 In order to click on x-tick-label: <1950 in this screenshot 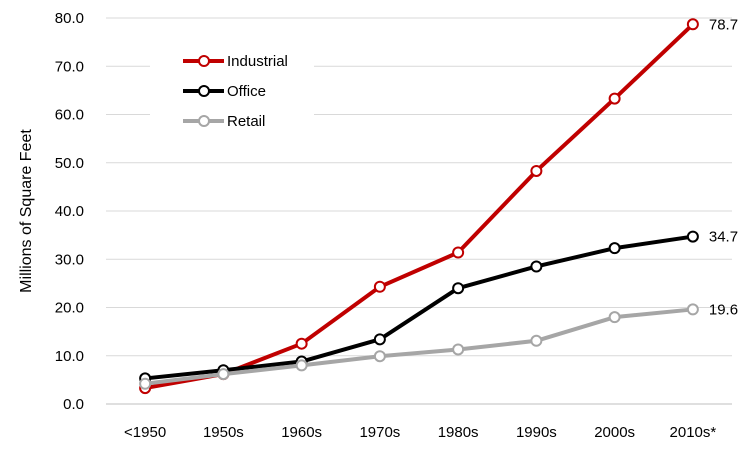, I will do `click(145, 432)`.